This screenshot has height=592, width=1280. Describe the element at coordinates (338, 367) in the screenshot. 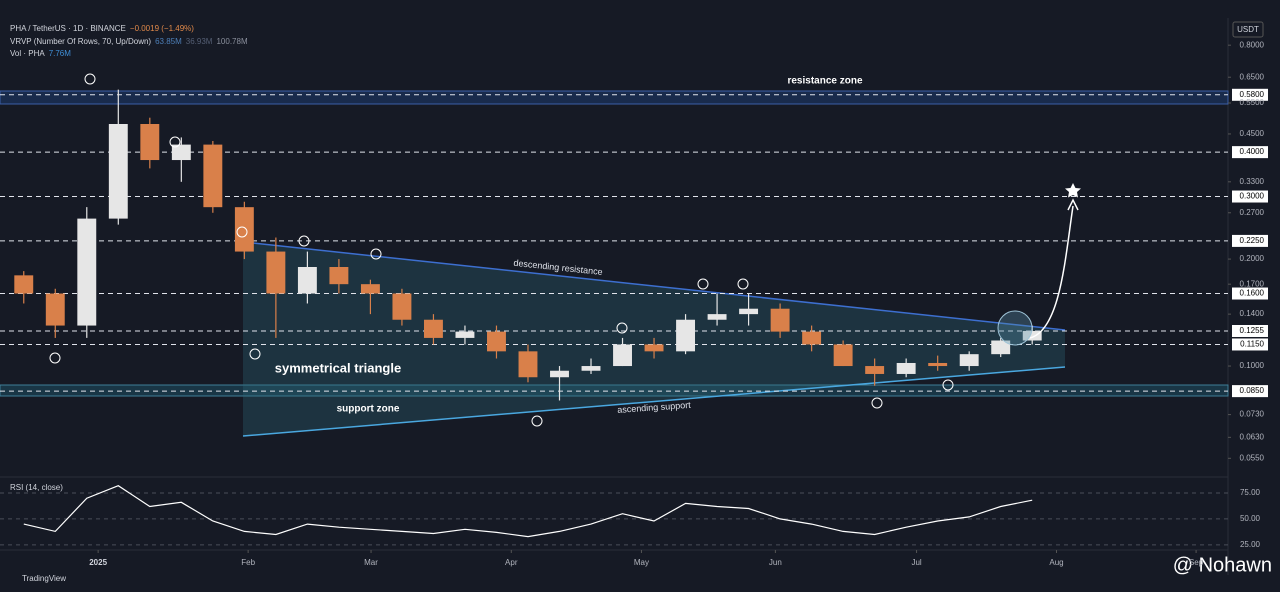

I see `annotation: symmetrical triangle` at that location.